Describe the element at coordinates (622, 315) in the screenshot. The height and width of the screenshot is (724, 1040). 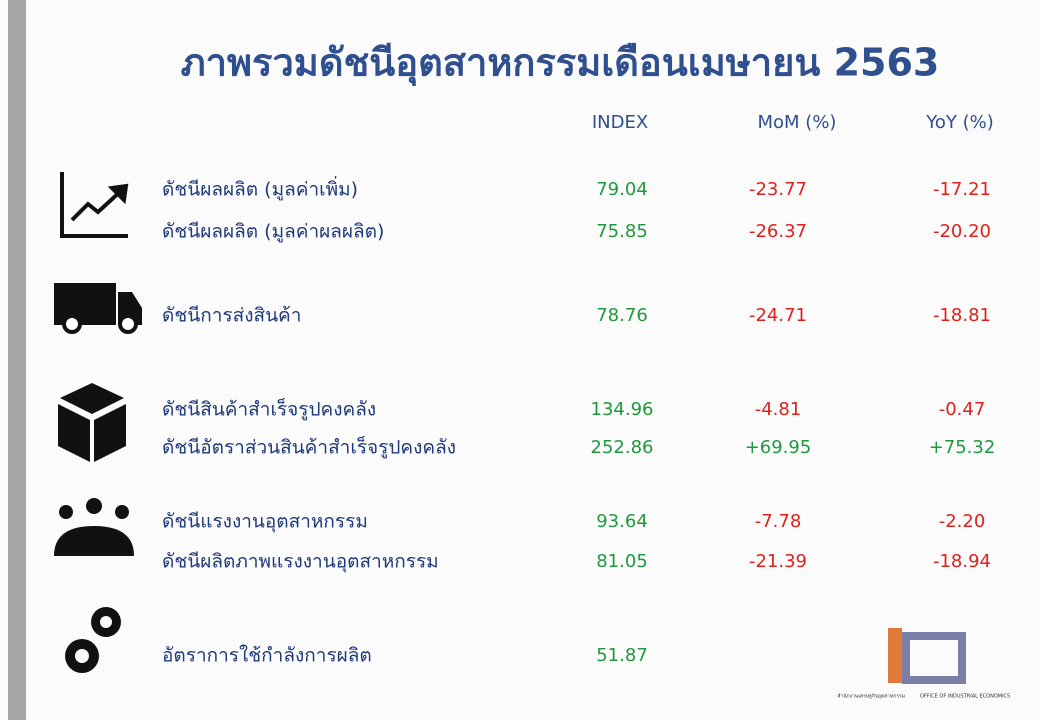
I see `index-value: 78.76` at that location.